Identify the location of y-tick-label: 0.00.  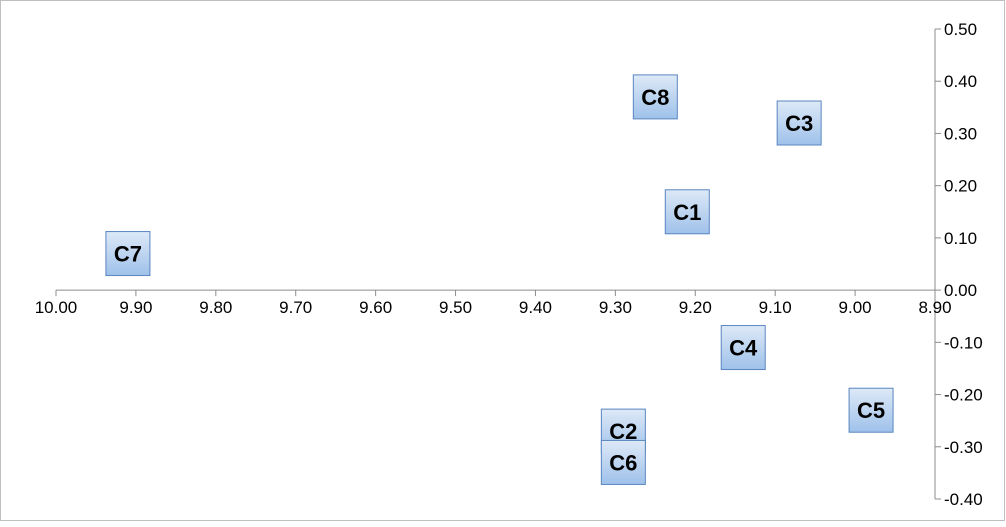
(960, 290).